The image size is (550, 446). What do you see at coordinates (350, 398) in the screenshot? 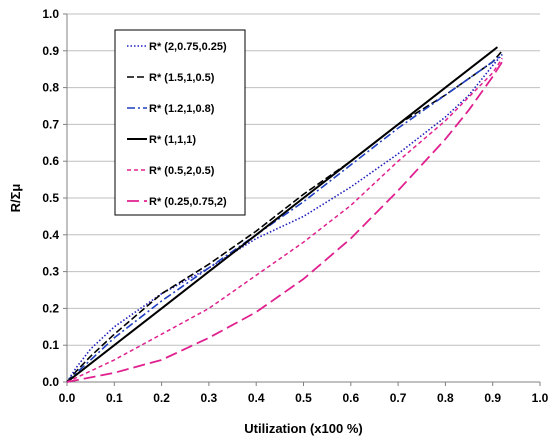
I see `x-tick-label: 0.6` at bounding box center [350, 398].